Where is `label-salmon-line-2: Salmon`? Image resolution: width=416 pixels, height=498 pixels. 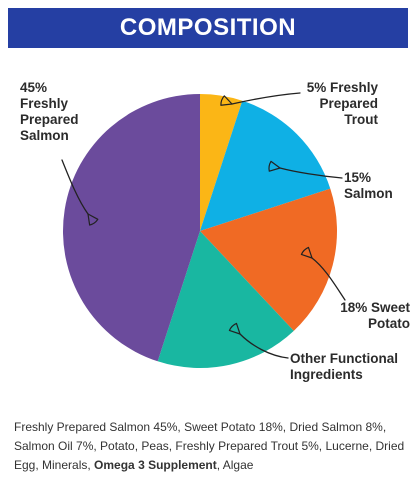 label-salmon-line-2: Salmon is located at coordinates (368, 193).